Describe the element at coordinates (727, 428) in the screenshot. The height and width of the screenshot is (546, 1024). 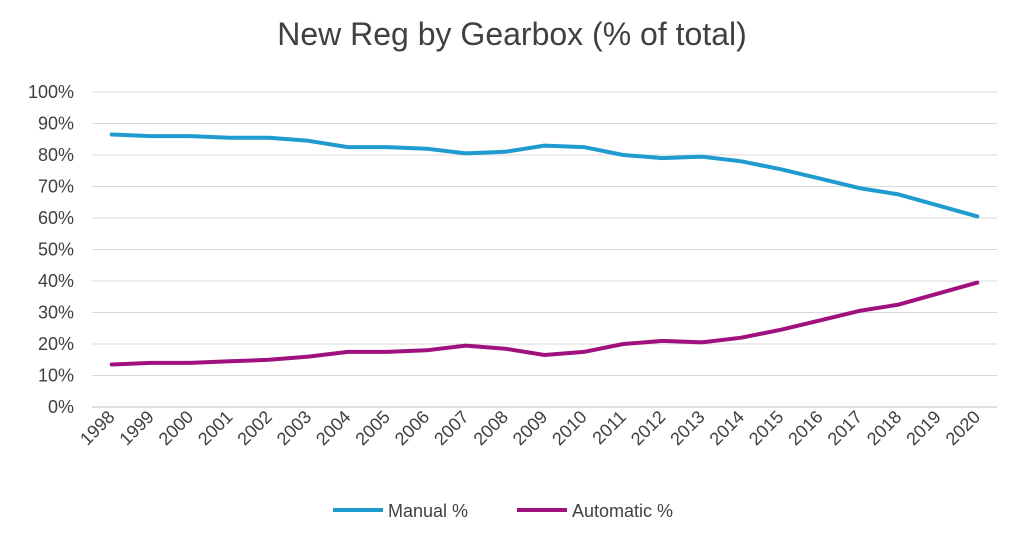
I see `x-tick-label: 2014` at that location.